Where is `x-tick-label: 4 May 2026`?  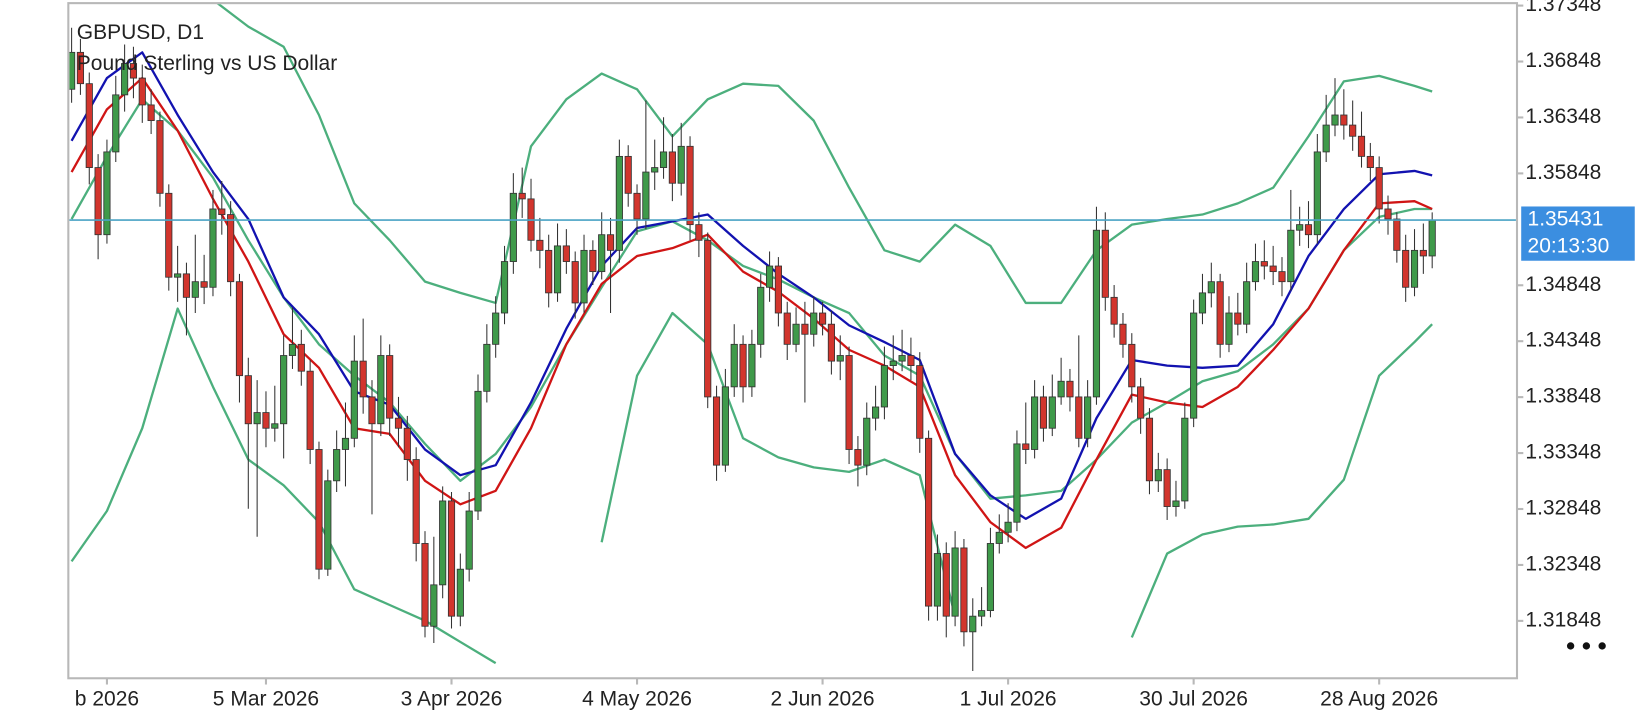
x-tick-label: 4 May 2026 is located at coordinates (637, 699).